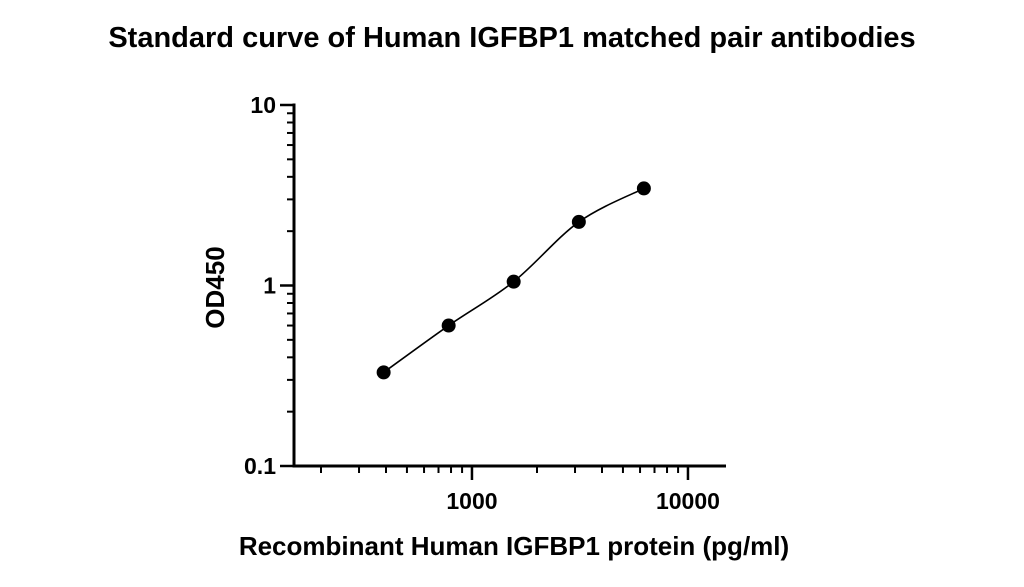 Image resolution: width=1024 pixels, height=587 pixels. Describe the element at coordinates (287, 285) in the screenshot. I see `y-major-ticks` at that location.